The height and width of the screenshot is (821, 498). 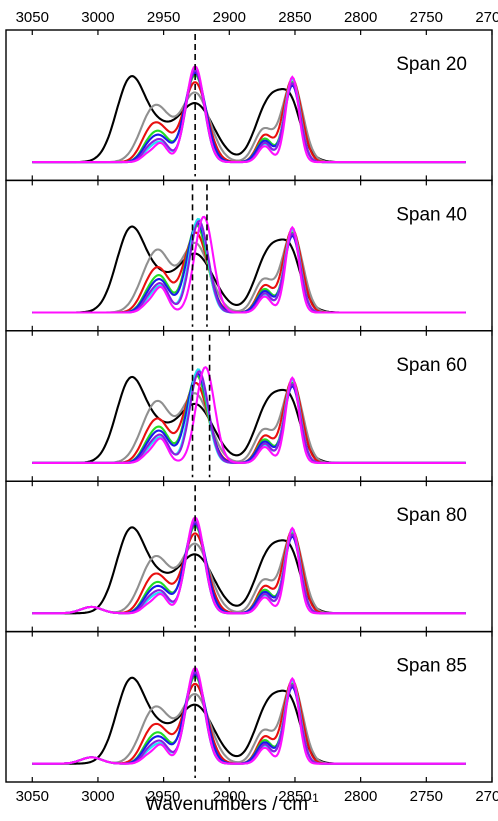 I want to click on x-axis-title: Wavenumbers / cm-1, so click(x=232, y=803).